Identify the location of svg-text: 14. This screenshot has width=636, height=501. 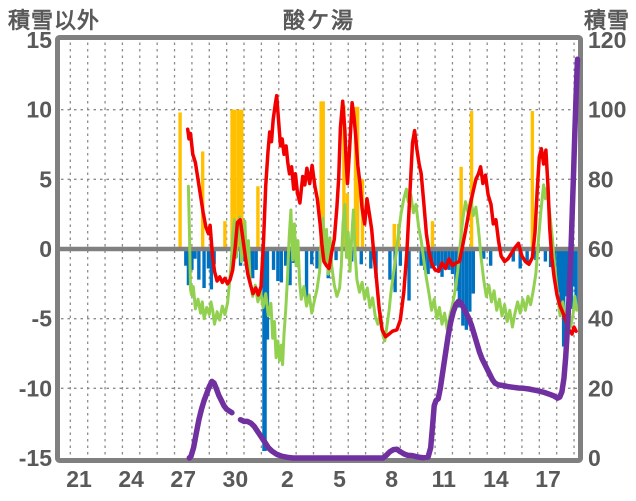
(496, 479).